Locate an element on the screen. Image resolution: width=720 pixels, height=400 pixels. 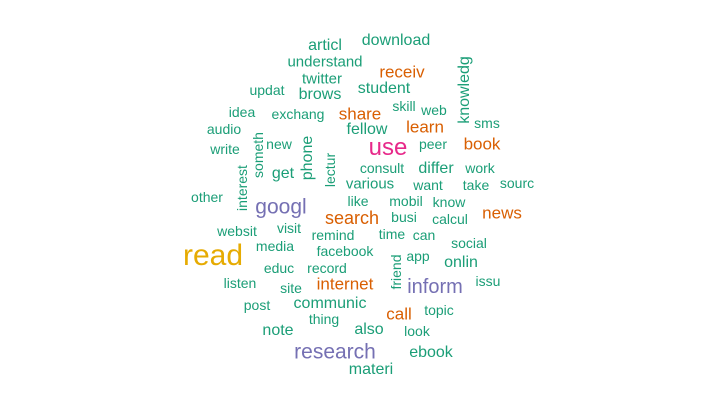
word-educ: educ is located at coordinates (279, 268).